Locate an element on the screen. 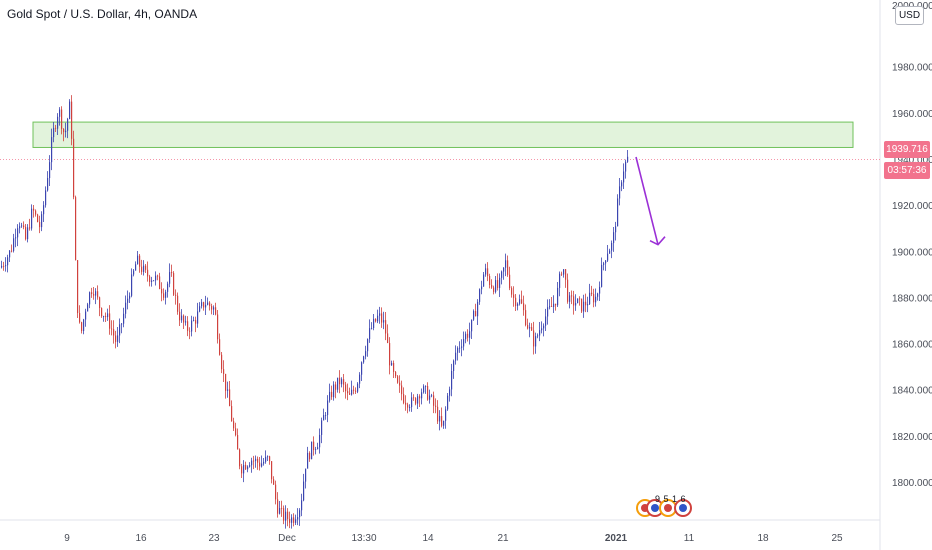 Image resolution: width=932 pixels, height=550 pixels. projection-arrow-head is located at coordinates (657, 241).